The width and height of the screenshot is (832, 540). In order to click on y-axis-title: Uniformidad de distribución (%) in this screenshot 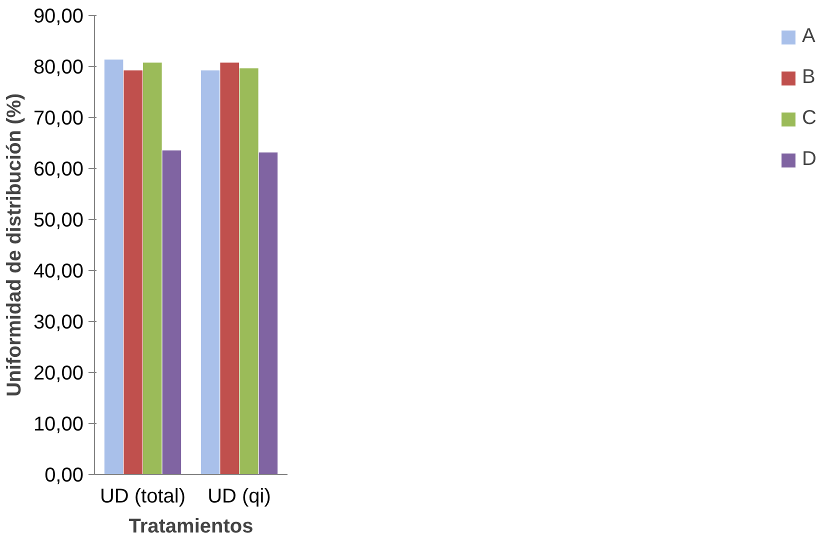, I will do `click(14, 245)`.